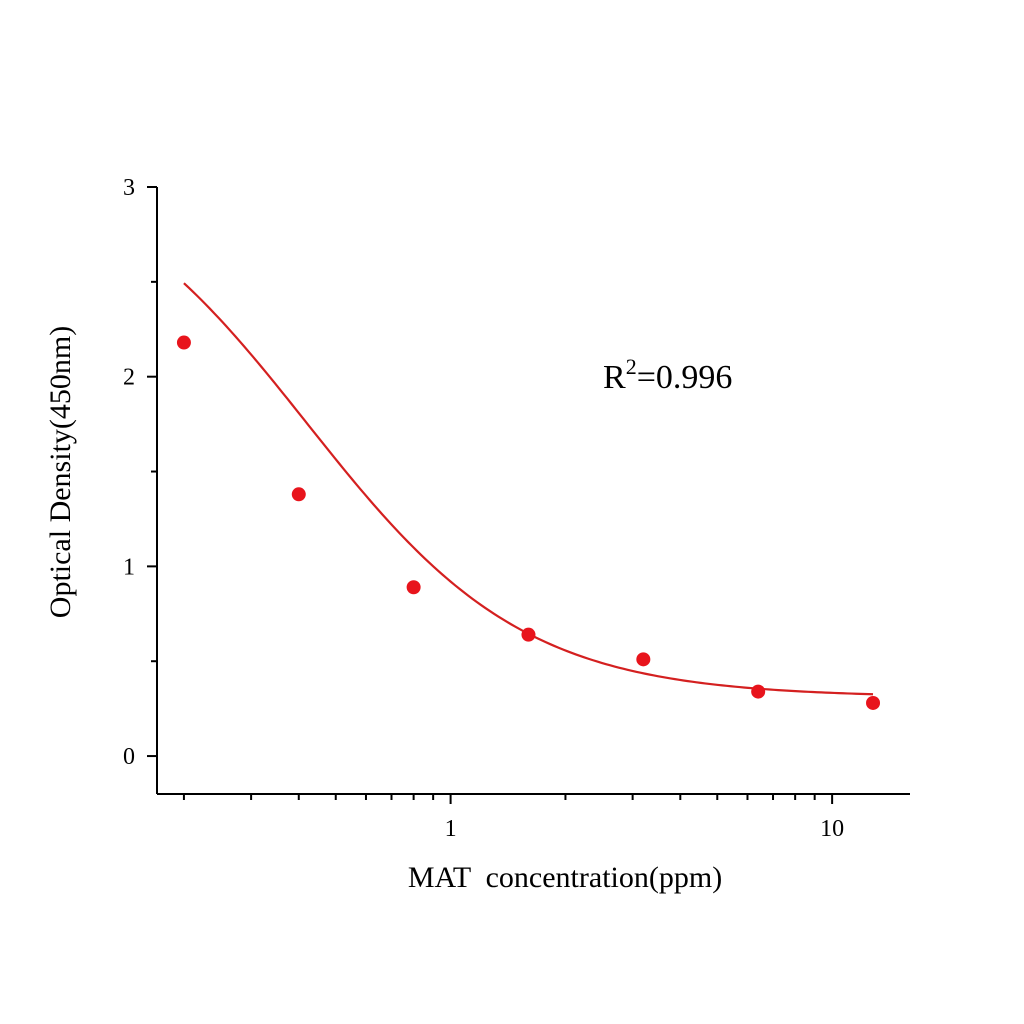 This screenshot has height=1024, width=1024. Describe the element at coordinates (129, 757) in the screenshot. I see `y-tick-label: 0` at that location.